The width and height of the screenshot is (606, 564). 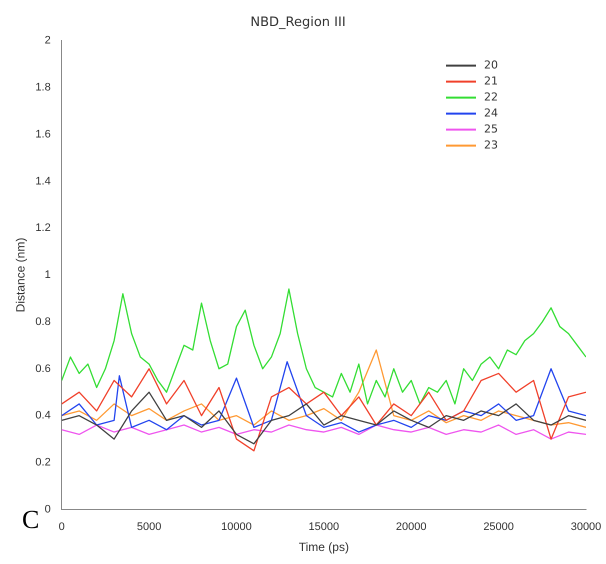 What do you see at coordinates (491, 145) in the screenshot?
I see `legend-label: 23` at bounding box center [491, 145].